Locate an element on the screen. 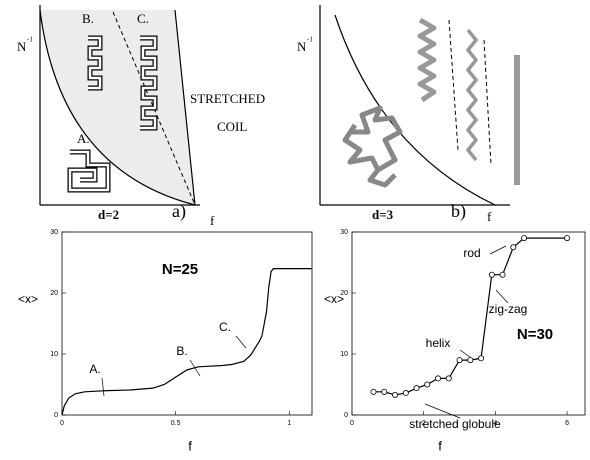  region-label: STRETCHED is located at coordinates (227, 98).